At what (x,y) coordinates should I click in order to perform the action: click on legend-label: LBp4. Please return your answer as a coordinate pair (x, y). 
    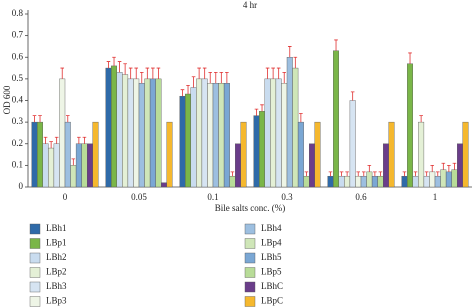
    Looking at the image, I should click on (271, 243).